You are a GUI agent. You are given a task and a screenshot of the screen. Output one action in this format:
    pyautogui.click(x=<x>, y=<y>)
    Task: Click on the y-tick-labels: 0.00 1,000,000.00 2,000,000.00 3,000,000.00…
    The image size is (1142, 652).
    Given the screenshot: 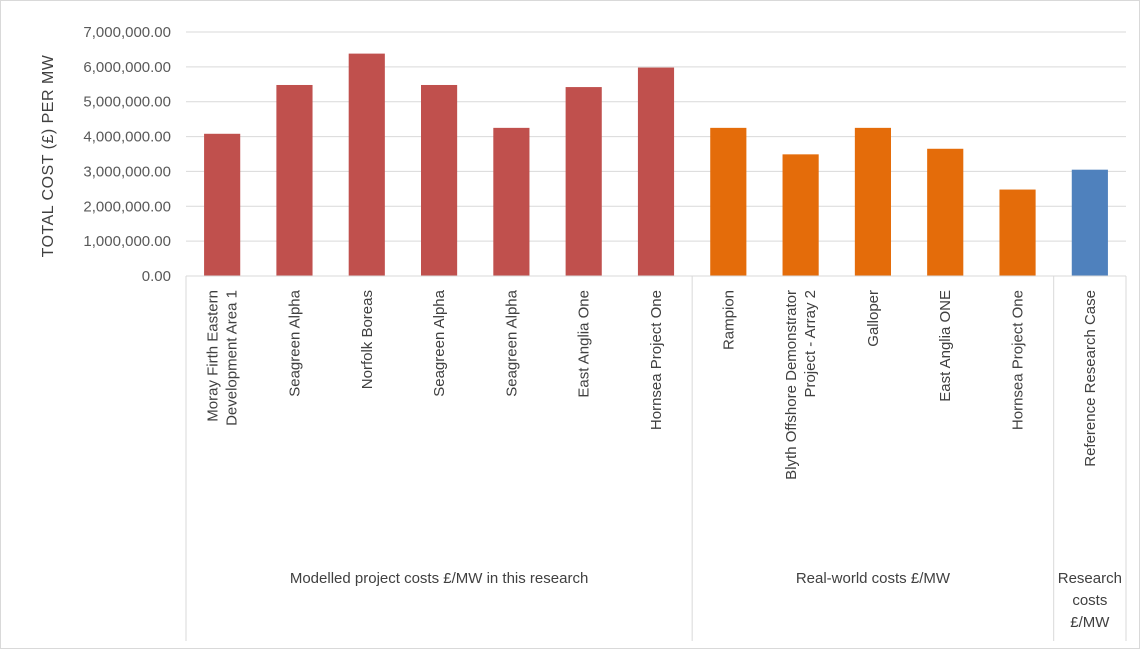 What is the action you would take?
    pyautogui.click(x=127, y=154)
    